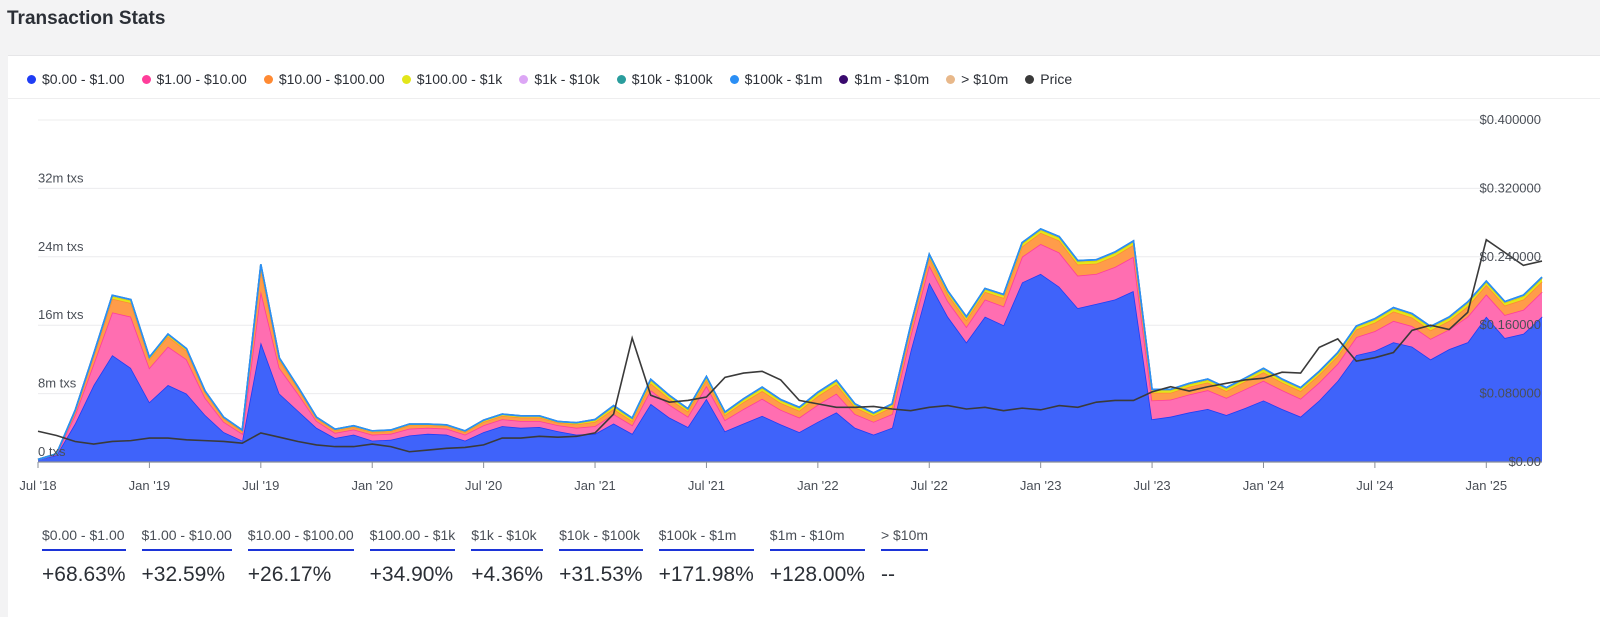 This screenshot has width=1600, height=617. What do you see at coordinates (783, 79) in the screenshot?
I see `legend-label: $100k - $1m` at bounding box center [783, 79].